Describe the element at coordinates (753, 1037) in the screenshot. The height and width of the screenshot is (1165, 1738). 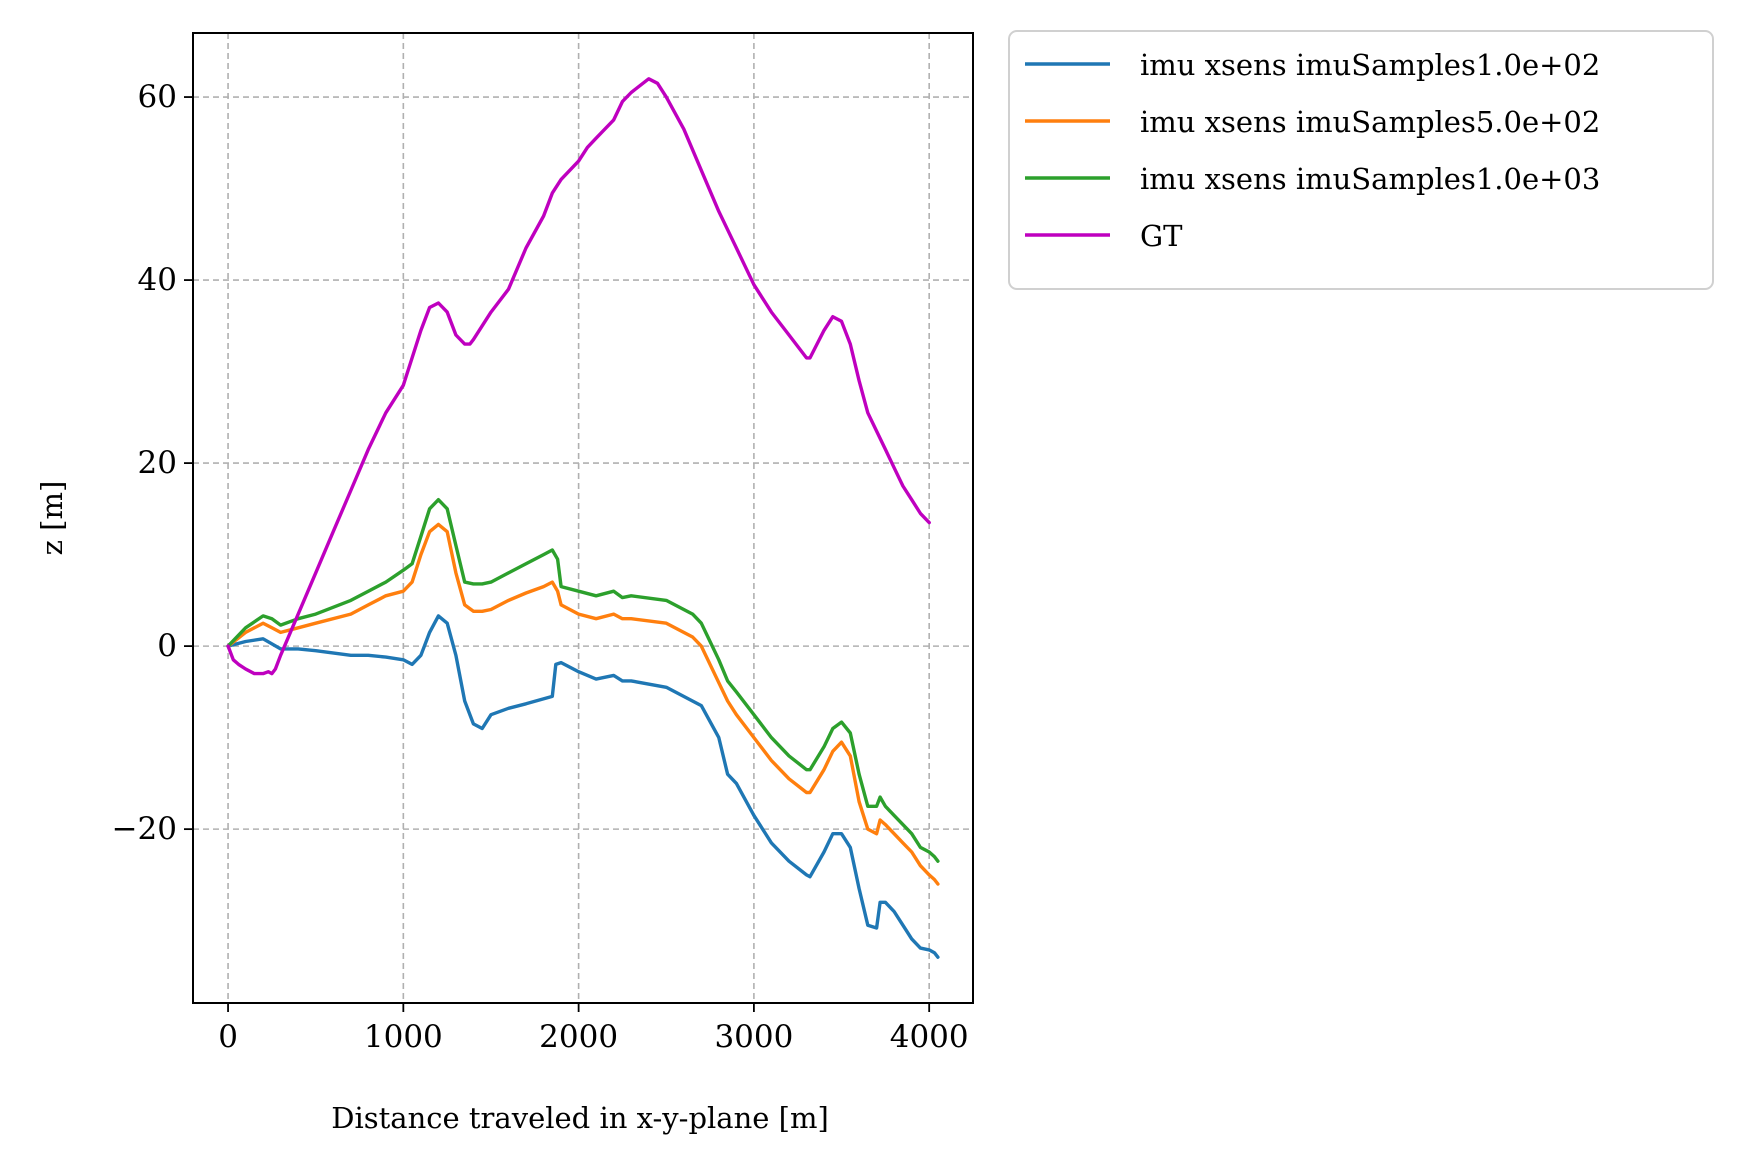
I see `x-tick-label: 3000` at that location.